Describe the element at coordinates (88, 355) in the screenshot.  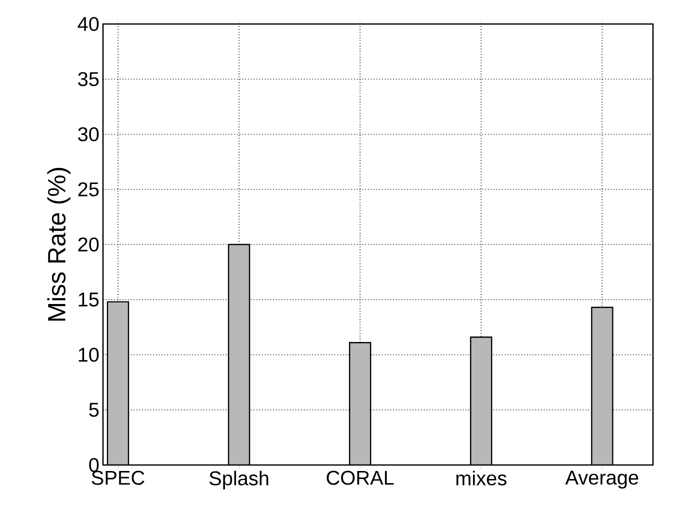
I see `y-tick-label: 10` at that location.